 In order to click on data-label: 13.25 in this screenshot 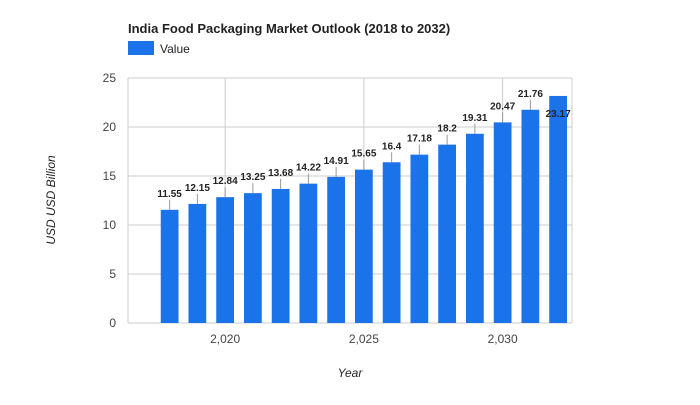, I will do `click(252, 177)`.